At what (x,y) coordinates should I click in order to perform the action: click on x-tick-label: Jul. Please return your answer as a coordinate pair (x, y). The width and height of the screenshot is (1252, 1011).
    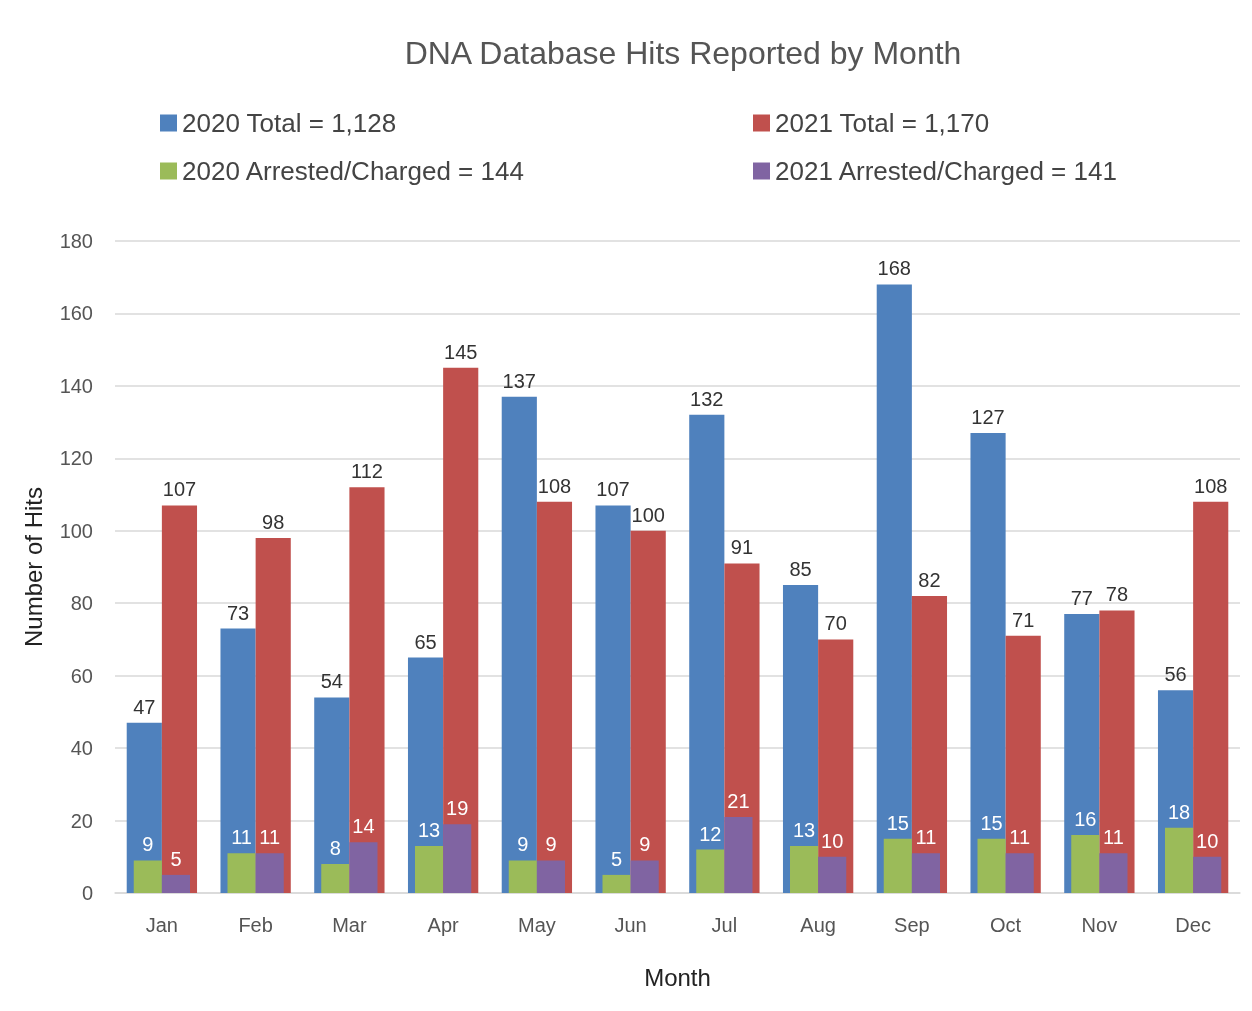
    Looking at the image, I should click on (724, 925).